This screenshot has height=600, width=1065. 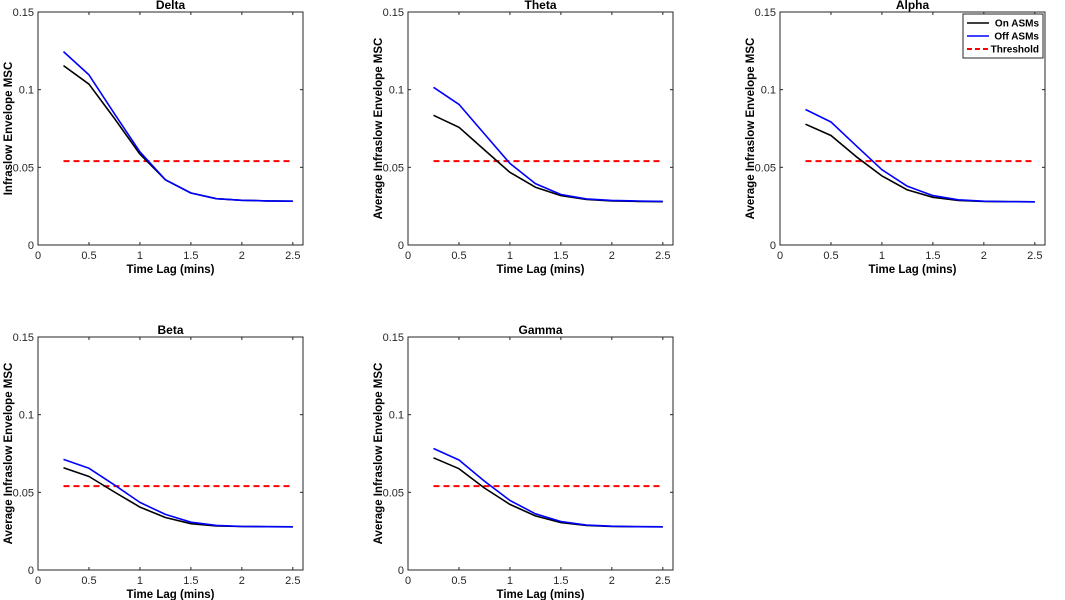 What do you see at coordinates (1016, 37) in the screenshot?
I see `legend-entry-label: Off ASMs` at bounding box center [1016, 37].